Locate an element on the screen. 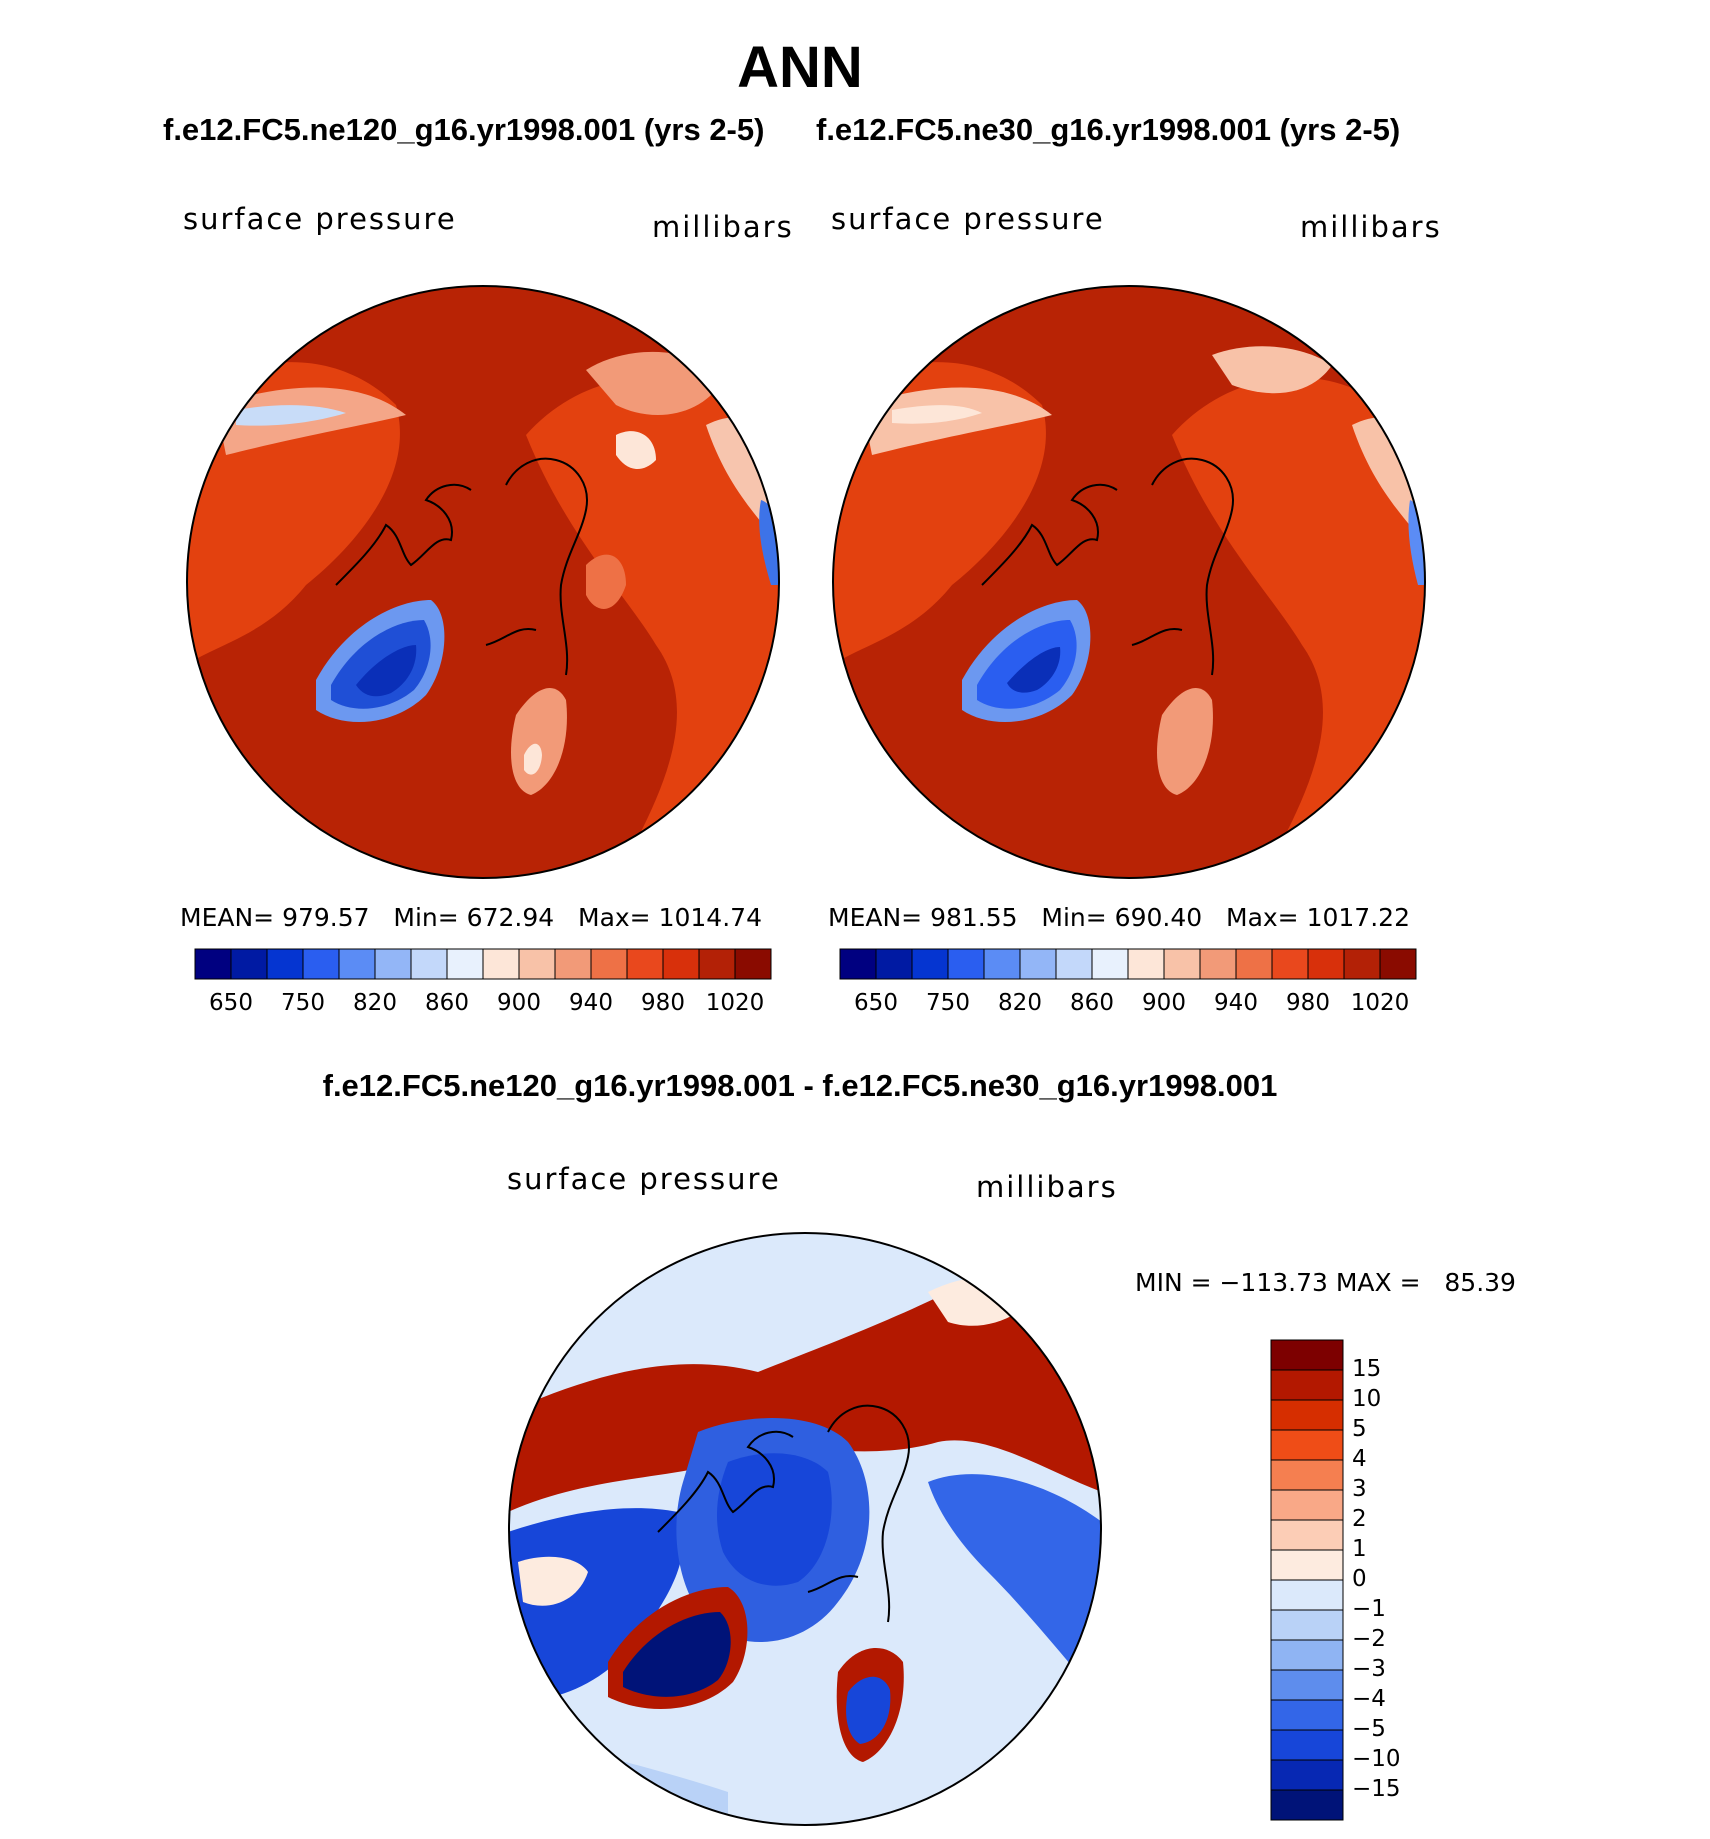  panel-1-colorbar-tick-label: 820 is located at coordinates (375, 1003).